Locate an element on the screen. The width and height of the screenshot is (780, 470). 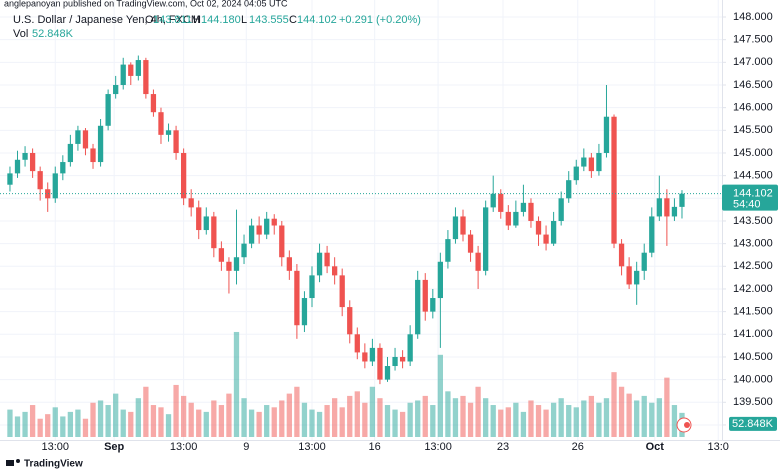
alert-icon is located at coordinates (684, 425).